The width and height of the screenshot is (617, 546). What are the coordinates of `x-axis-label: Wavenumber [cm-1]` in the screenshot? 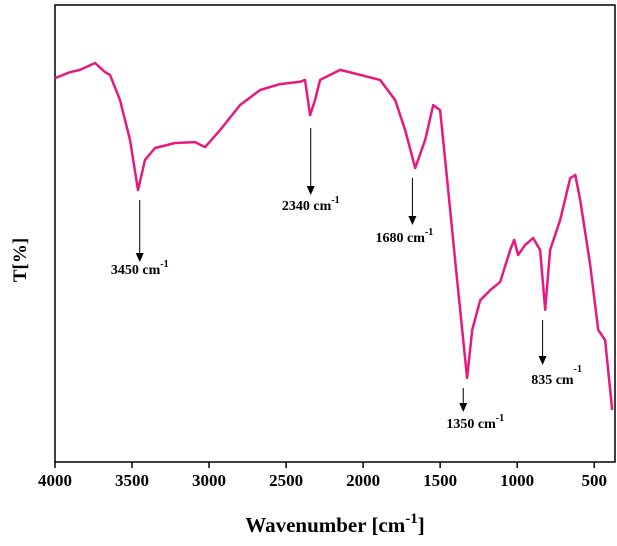 It's located at (335, 524).